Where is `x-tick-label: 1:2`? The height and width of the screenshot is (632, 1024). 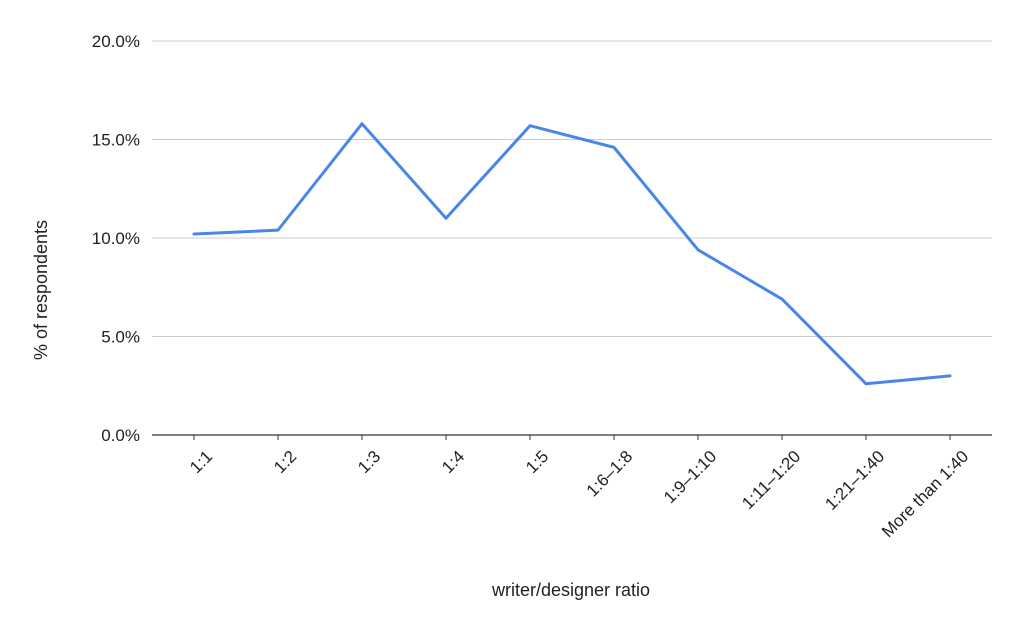
x-tick-label: 1:2 is located at coordinates (285, 462).